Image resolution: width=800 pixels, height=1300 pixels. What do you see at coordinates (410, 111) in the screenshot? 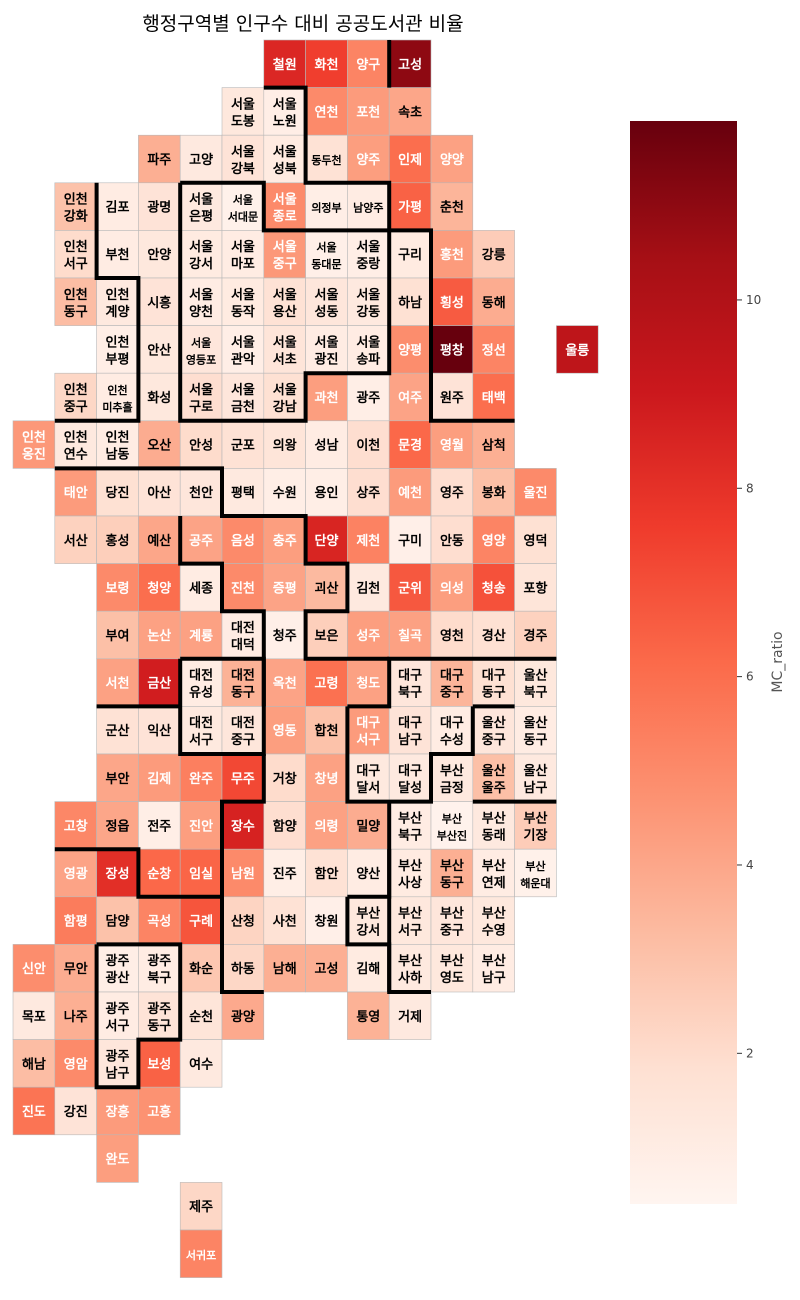
I see `cell-속초: 속초` at bounding box center [410, 111].